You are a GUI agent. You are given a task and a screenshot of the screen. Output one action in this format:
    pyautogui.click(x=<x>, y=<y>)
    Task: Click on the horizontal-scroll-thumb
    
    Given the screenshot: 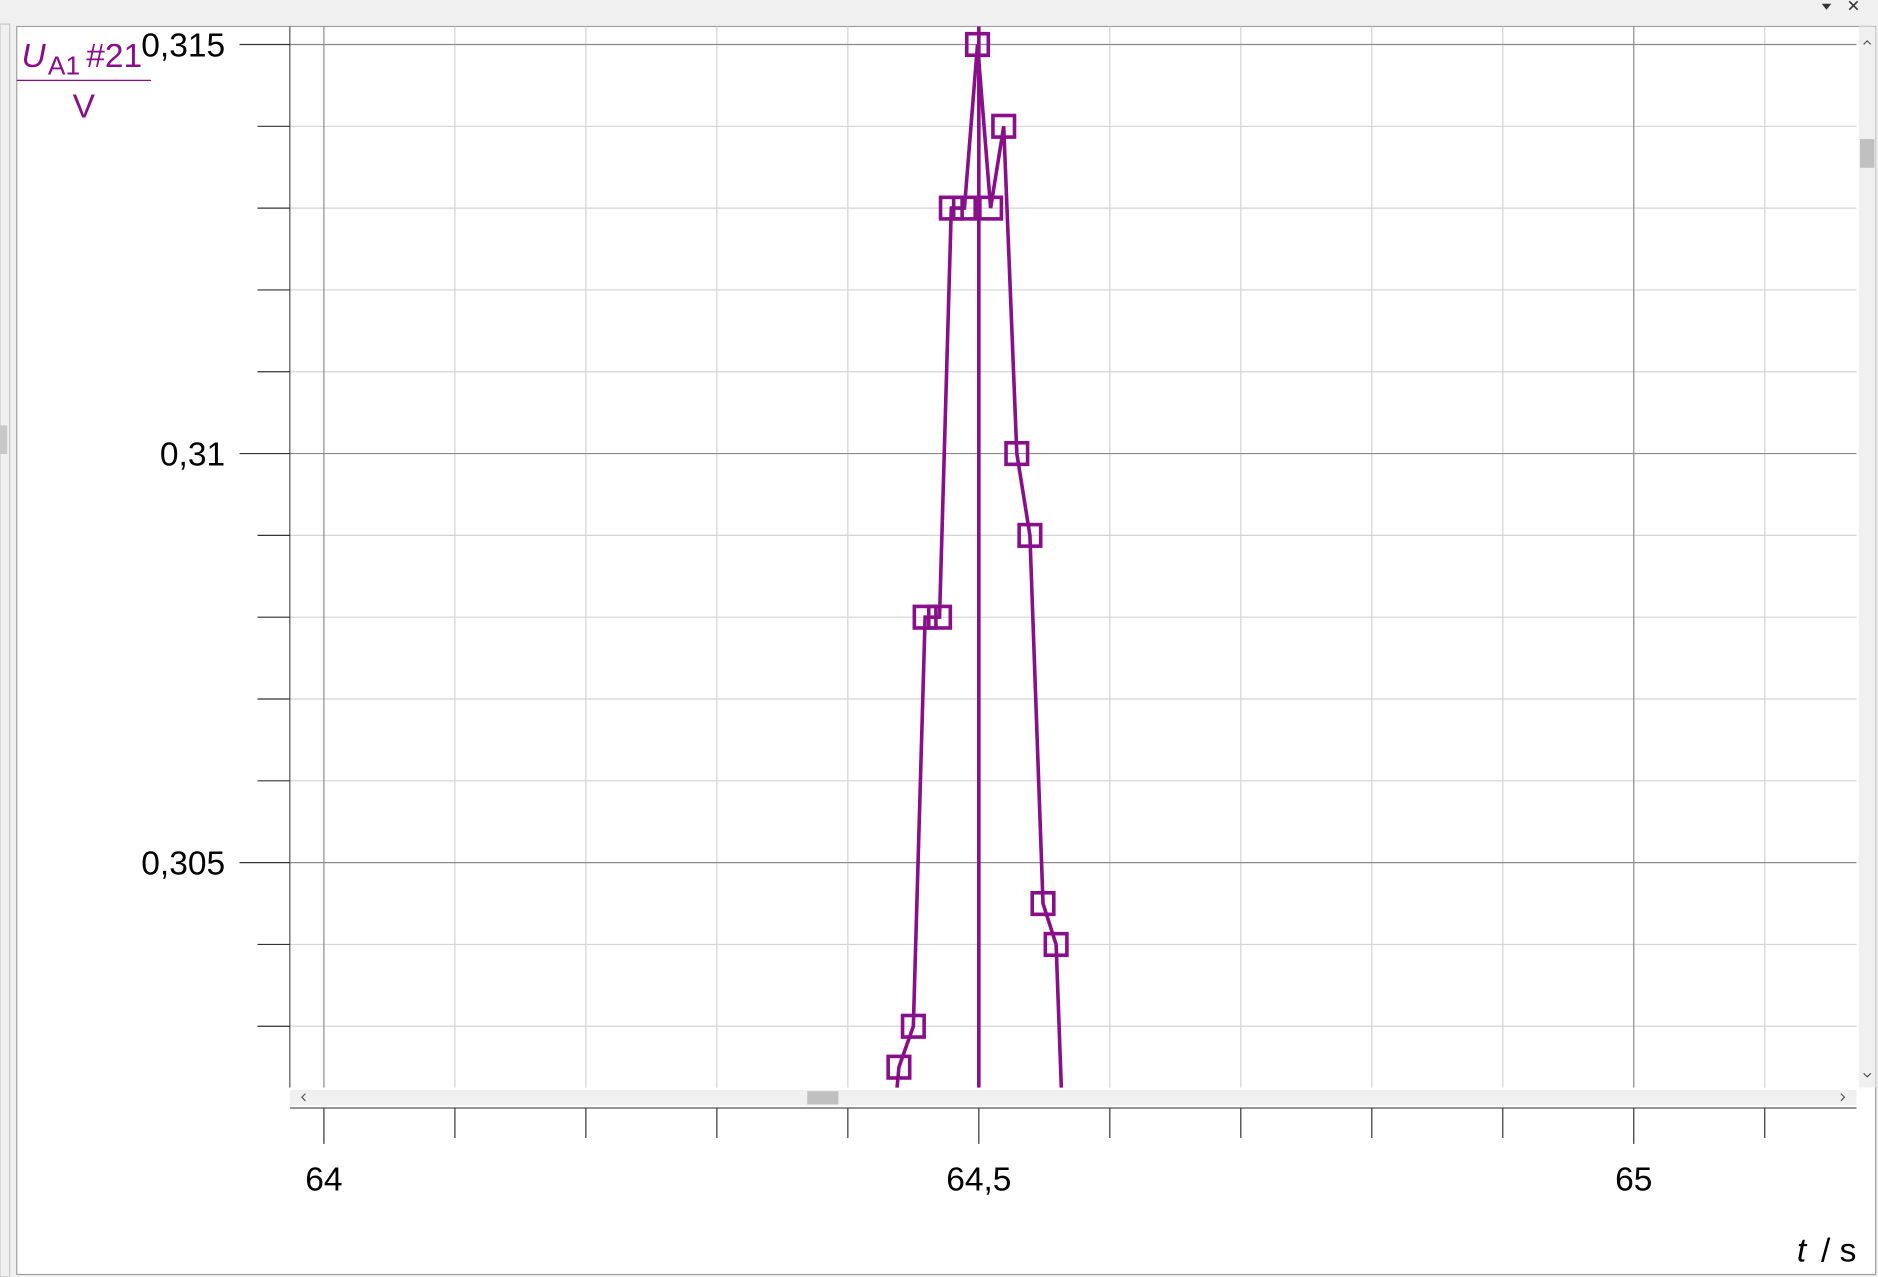 What is the action you would take?
    pyautogui.click(x=823, y=1098)
    